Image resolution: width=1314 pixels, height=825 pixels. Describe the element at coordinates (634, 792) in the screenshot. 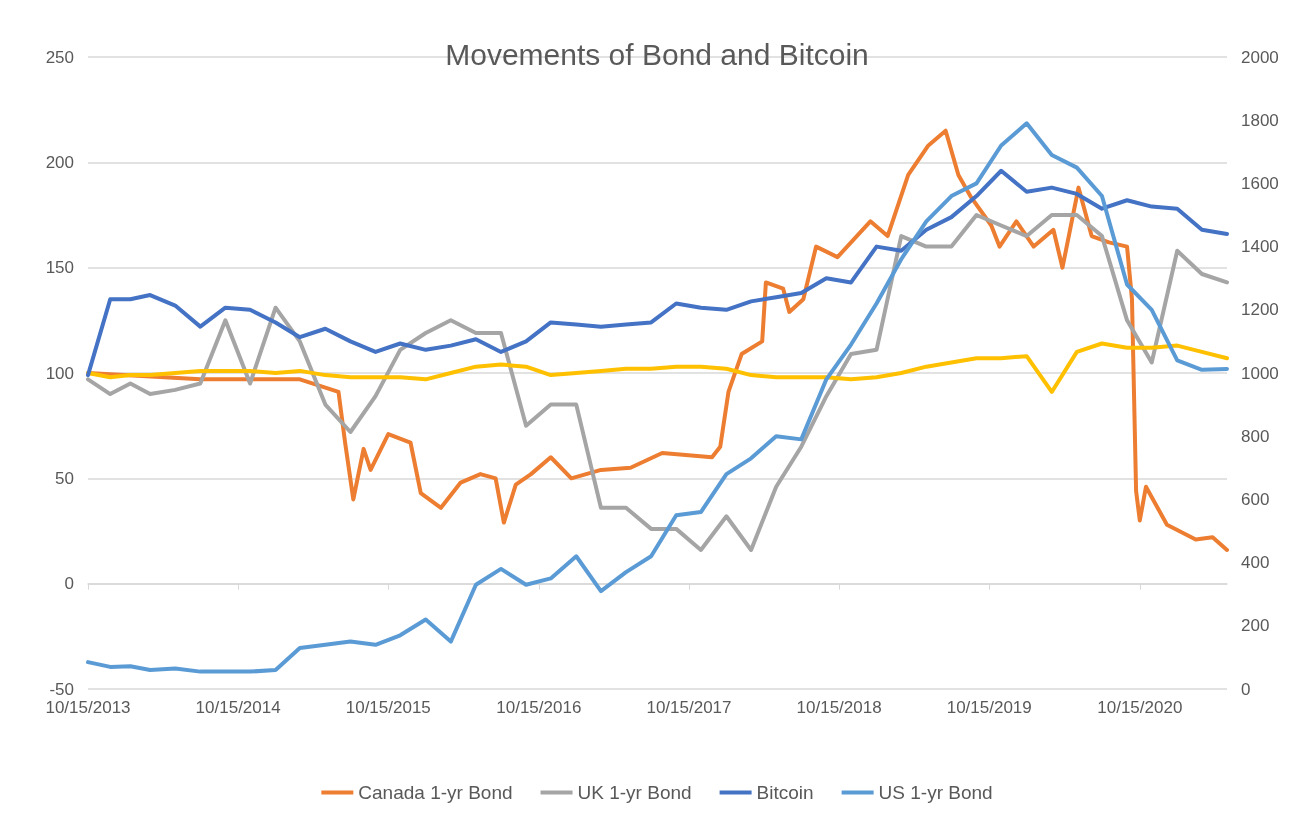

I see `legend-label: UK 1-yr Bond` at that location.